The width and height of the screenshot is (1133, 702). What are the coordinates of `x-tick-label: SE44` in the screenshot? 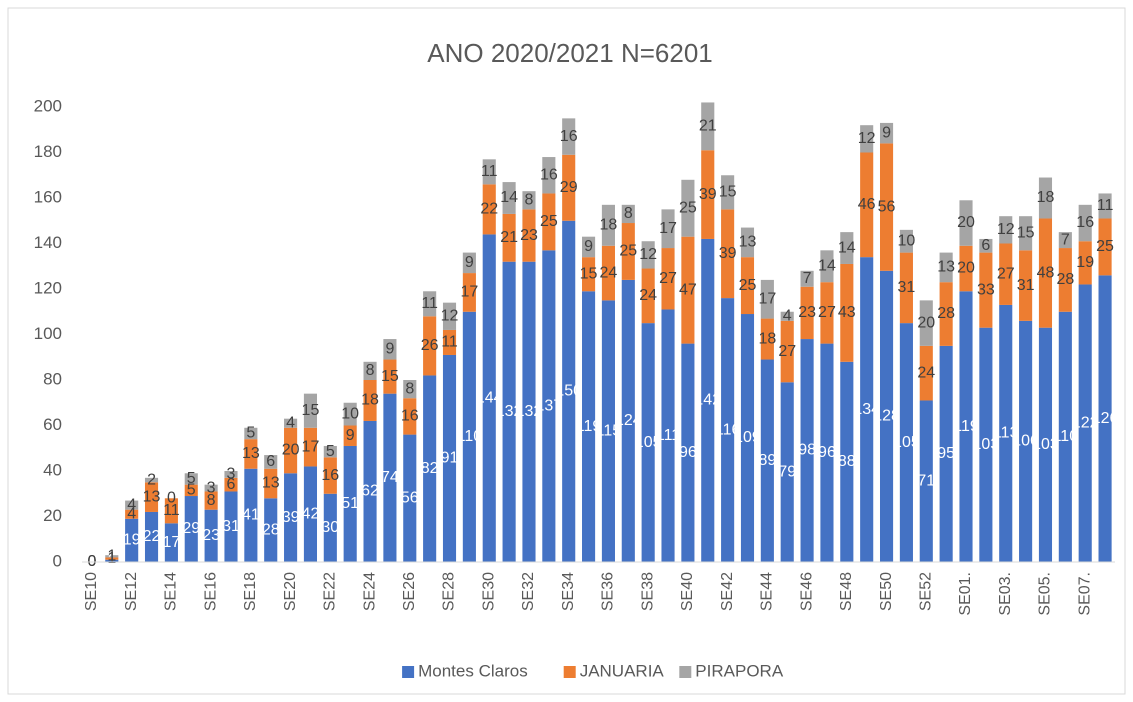 It's located at (767, 591).